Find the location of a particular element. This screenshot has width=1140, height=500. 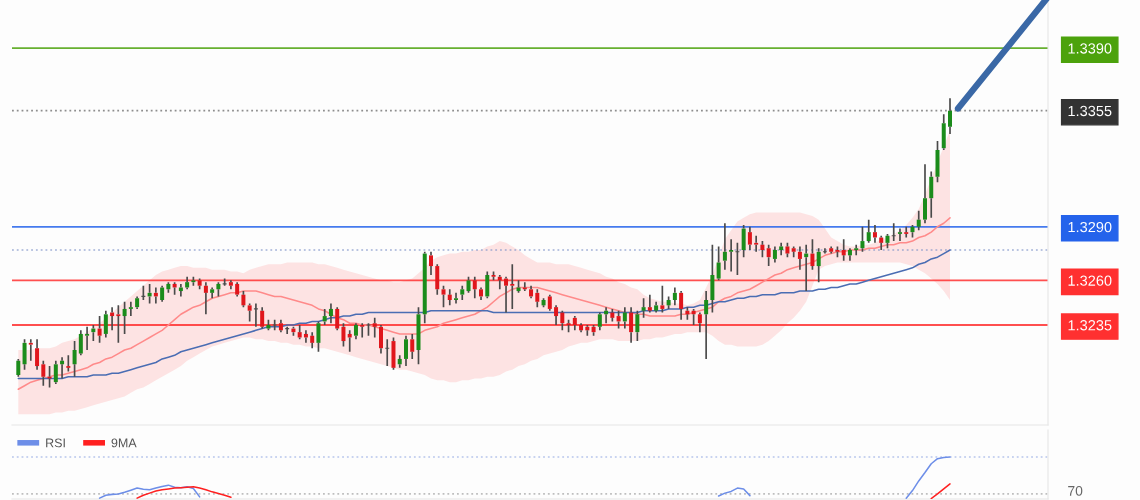

legend-label: 9MA is located at coordinates (124, 443).